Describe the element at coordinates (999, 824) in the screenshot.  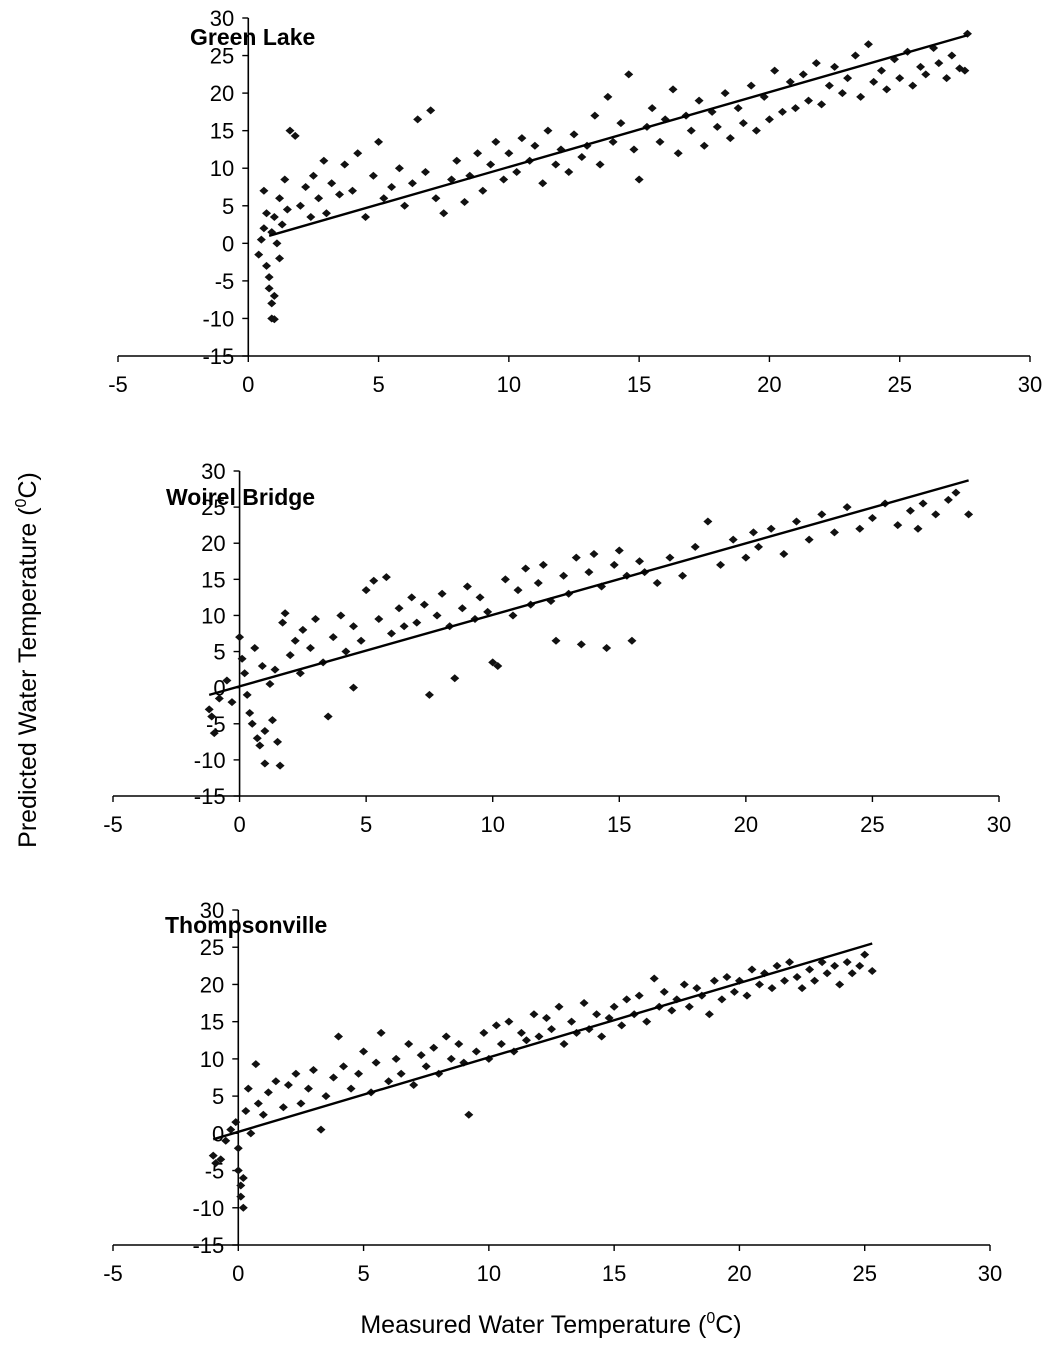
I see `x-tick-label: 30` at that location.